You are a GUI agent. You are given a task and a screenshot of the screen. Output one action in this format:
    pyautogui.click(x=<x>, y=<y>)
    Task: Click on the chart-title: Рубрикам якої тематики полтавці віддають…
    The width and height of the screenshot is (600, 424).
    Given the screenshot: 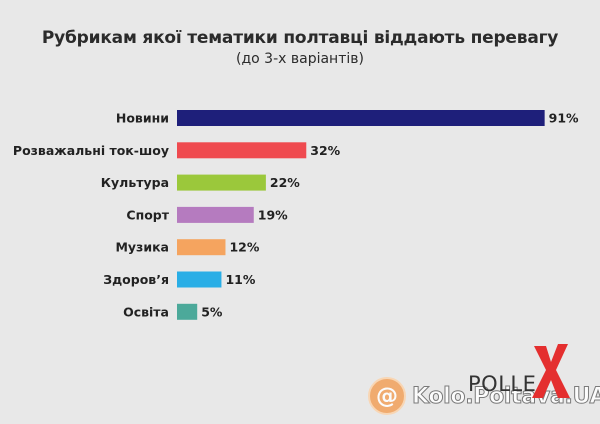 What is the action you would take?
    pyautogui.click(x=300, y=38)
    